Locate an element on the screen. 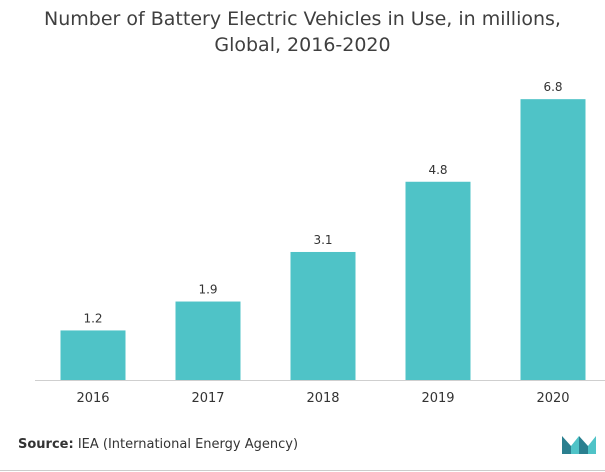  x-tick-label-2020: 2020 is located at coordinates (552, 398).